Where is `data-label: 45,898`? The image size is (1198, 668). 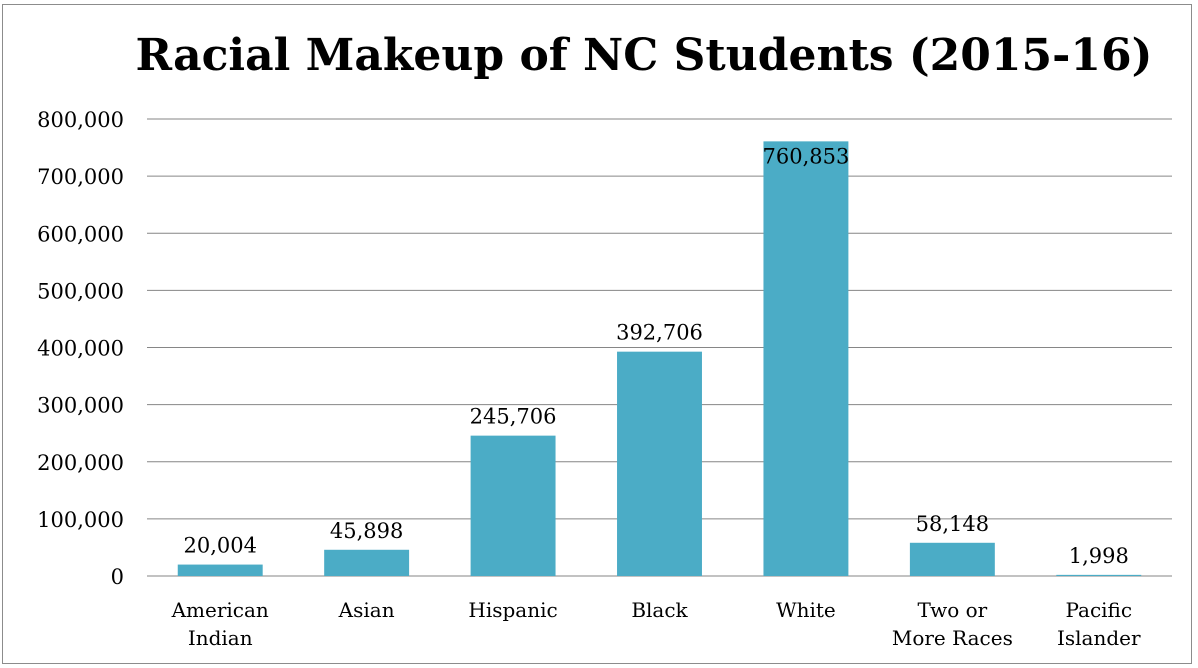
data-label: 45,898 is located at coordinates (366, 531).